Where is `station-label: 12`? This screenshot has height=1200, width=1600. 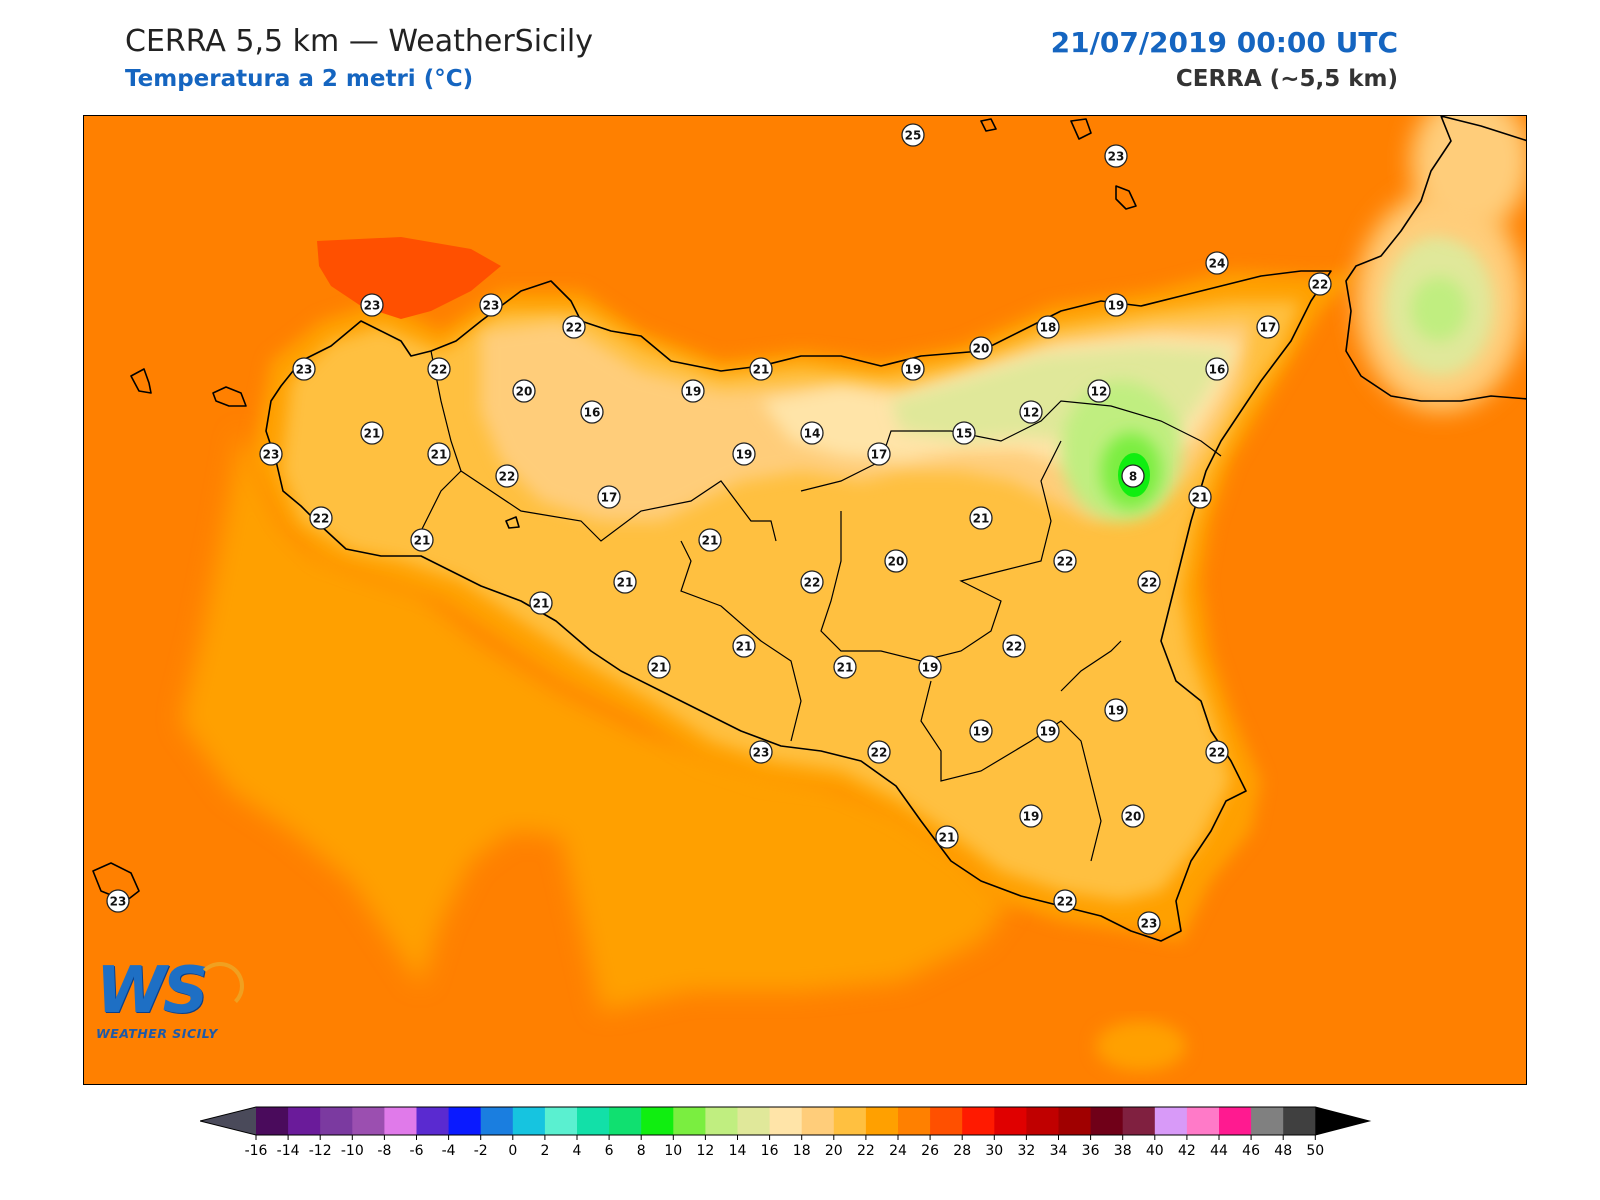 station-label: 12 is located at coordinates (1031, 413).